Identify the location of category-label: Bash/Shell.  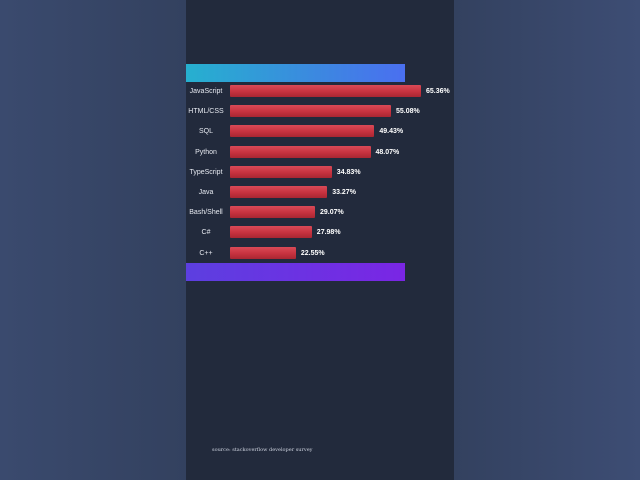
(206, 213).